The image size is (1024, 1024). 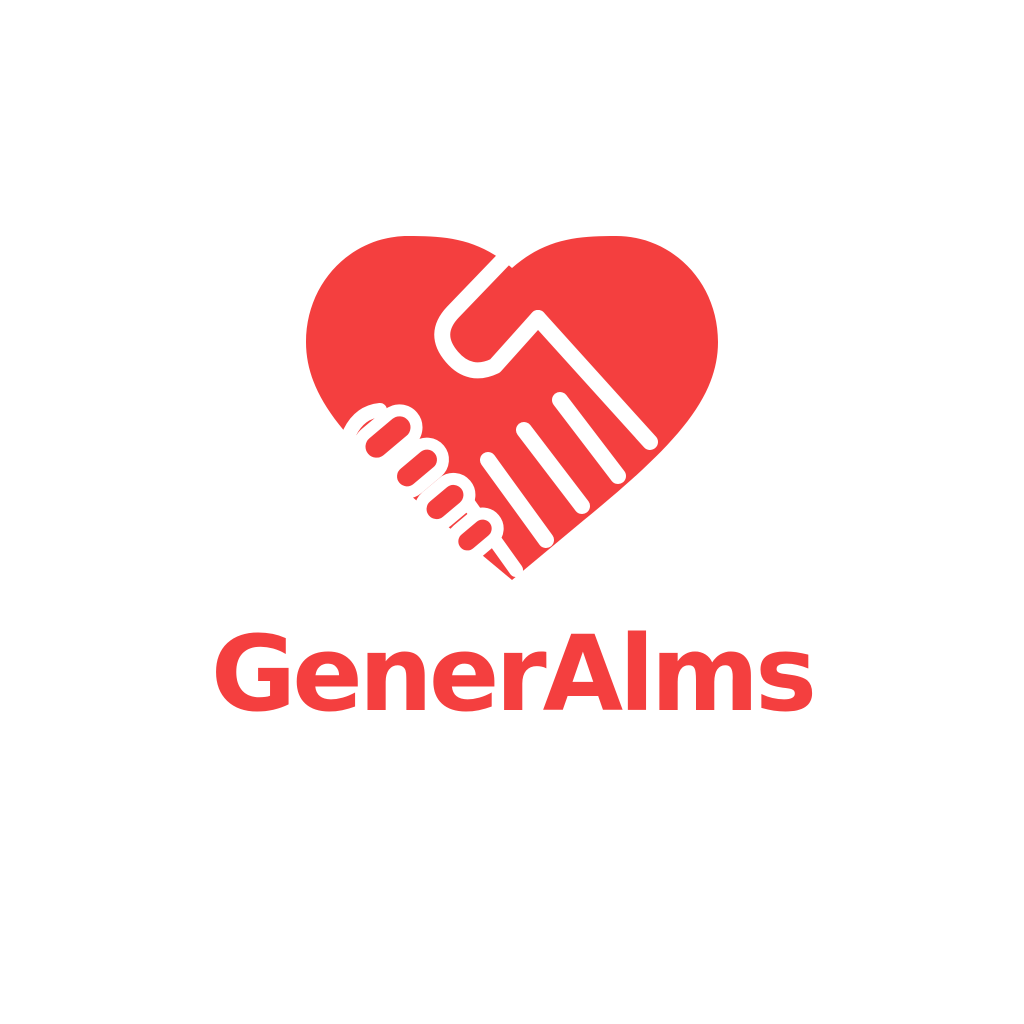 What do you see at coordinates (512, 408) in the screenshot?
I see `heart-handshake-icon` at bounding box center [512, 408].